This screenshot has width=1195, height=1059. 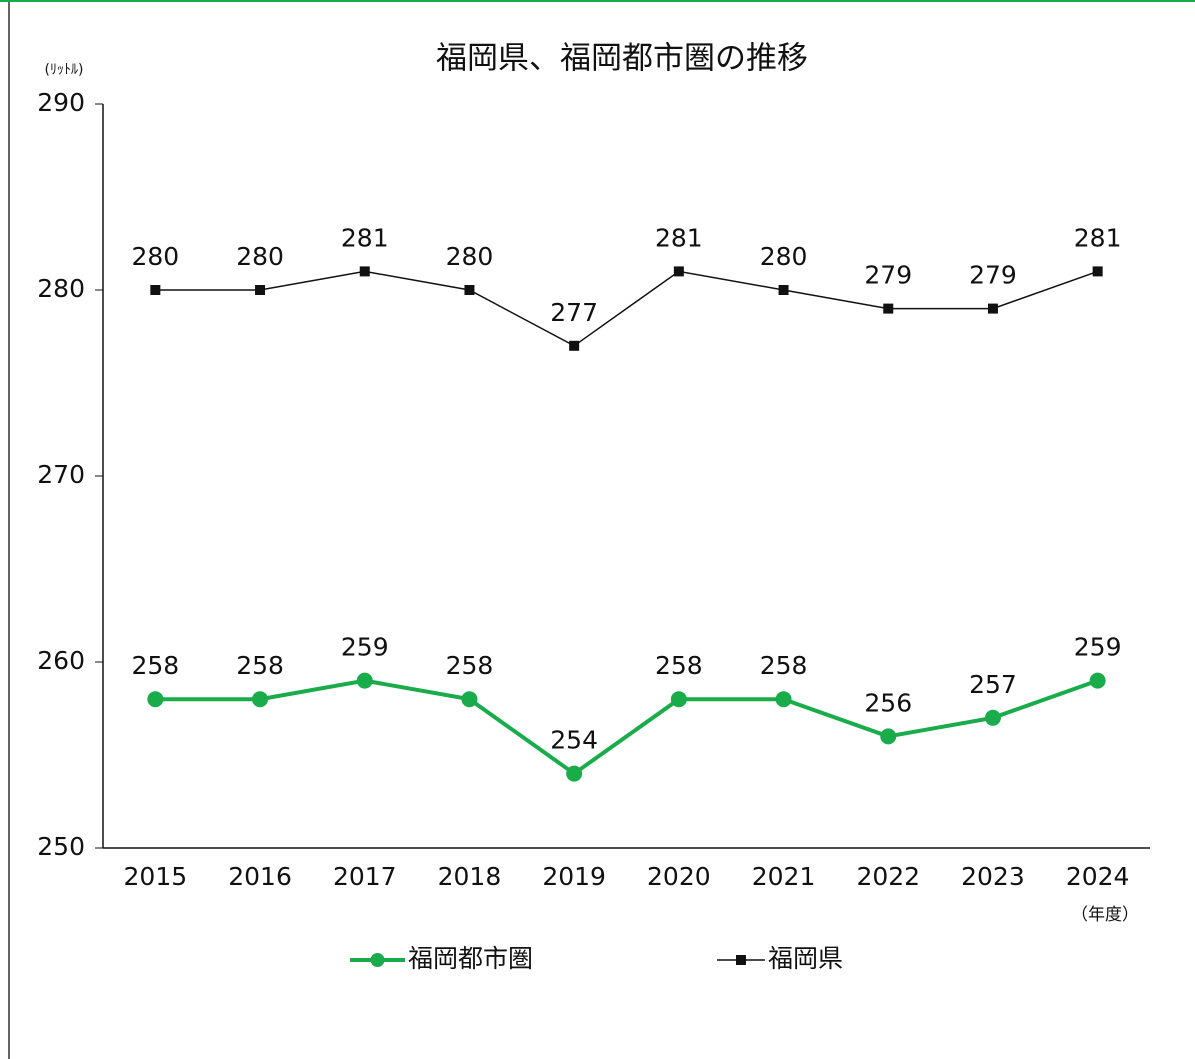 I want to click on x-tick-label: 2023, so click(x=993, y=876).